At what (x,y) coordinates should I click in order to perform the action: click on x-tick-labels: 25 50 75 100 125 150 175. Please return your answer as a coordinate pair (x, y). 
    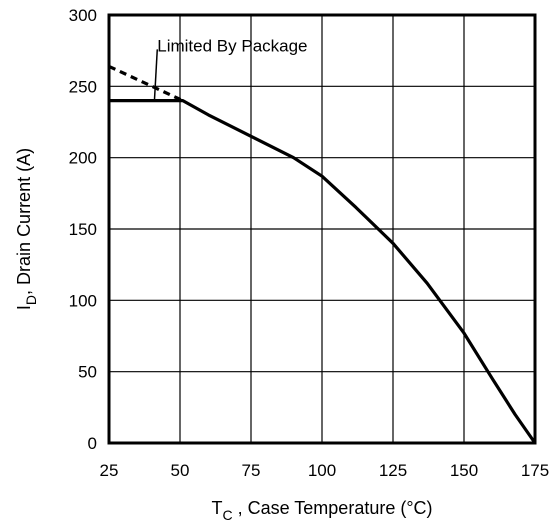
    Looking at the image, I should click on (325, 470).